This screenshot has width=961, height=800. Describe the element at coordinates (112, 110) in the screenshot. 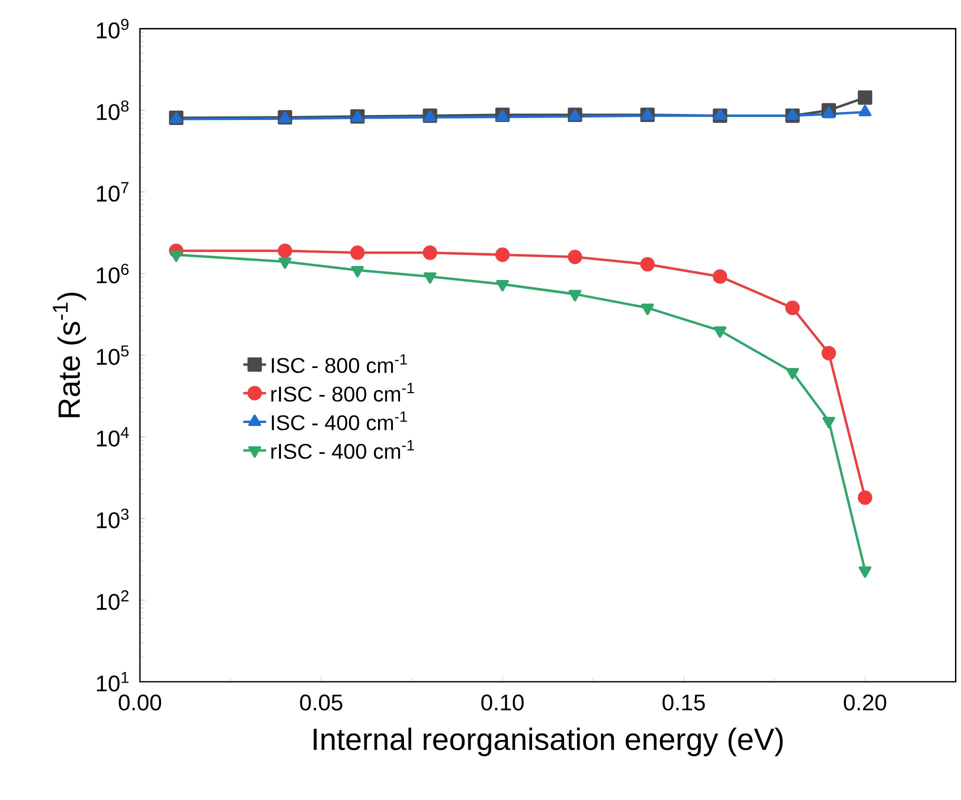

I see `y-tick-label: 10$^{8}$` at that location.